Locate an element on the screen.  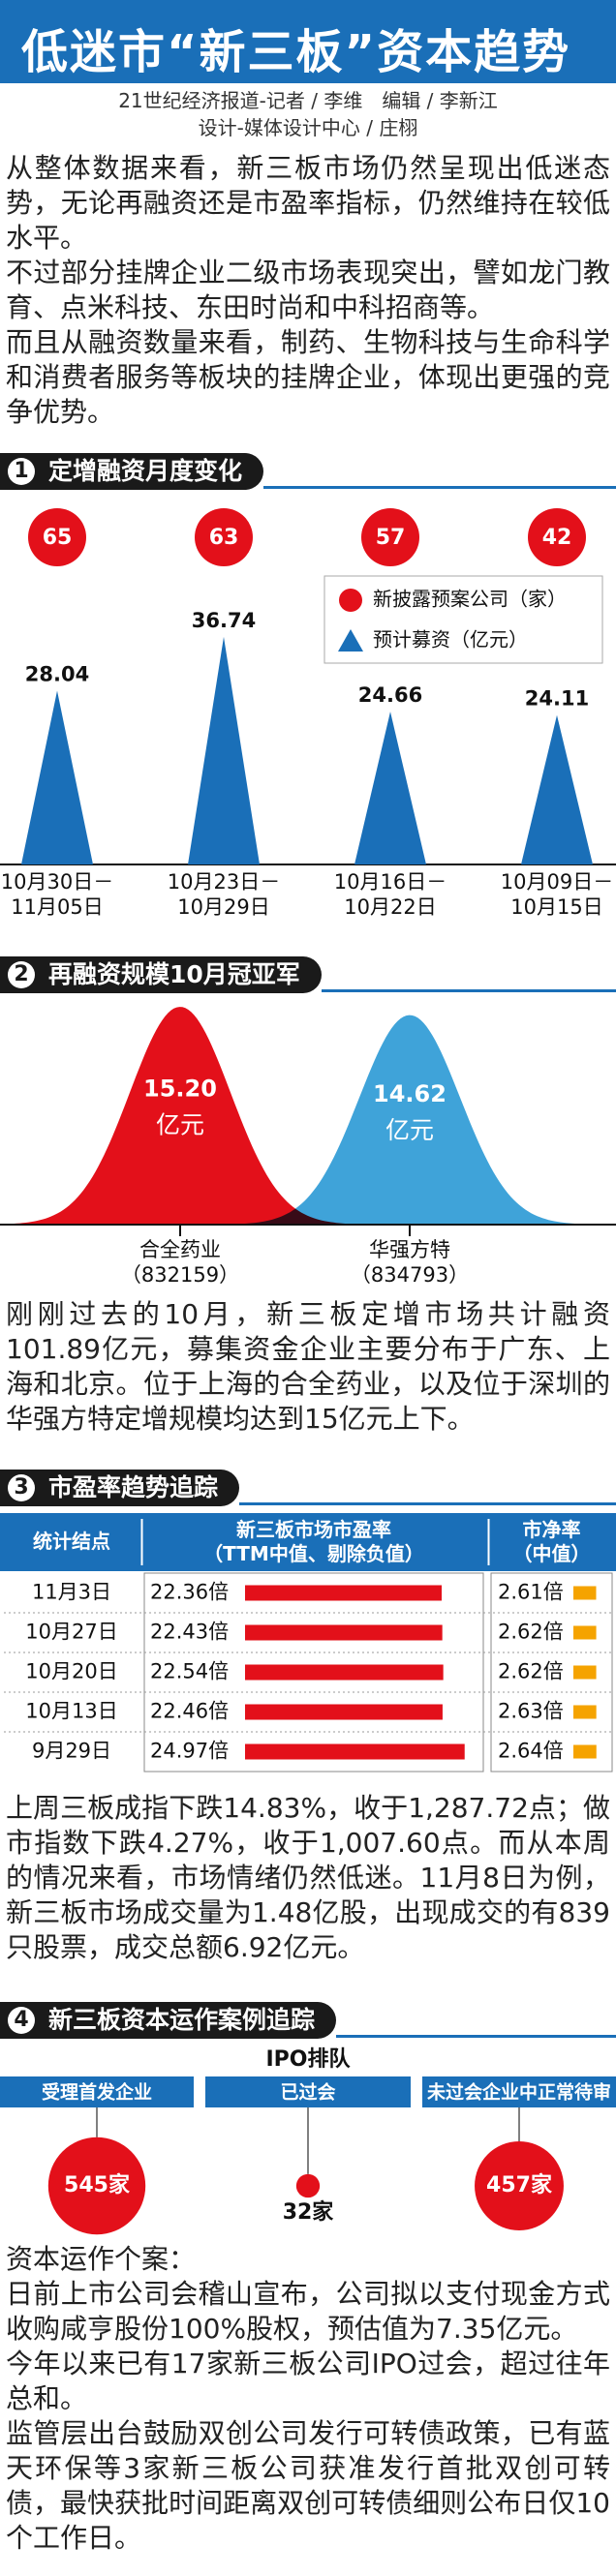
paragraph-heading: 资本运作个案： is located at coordinates (101, 2259).